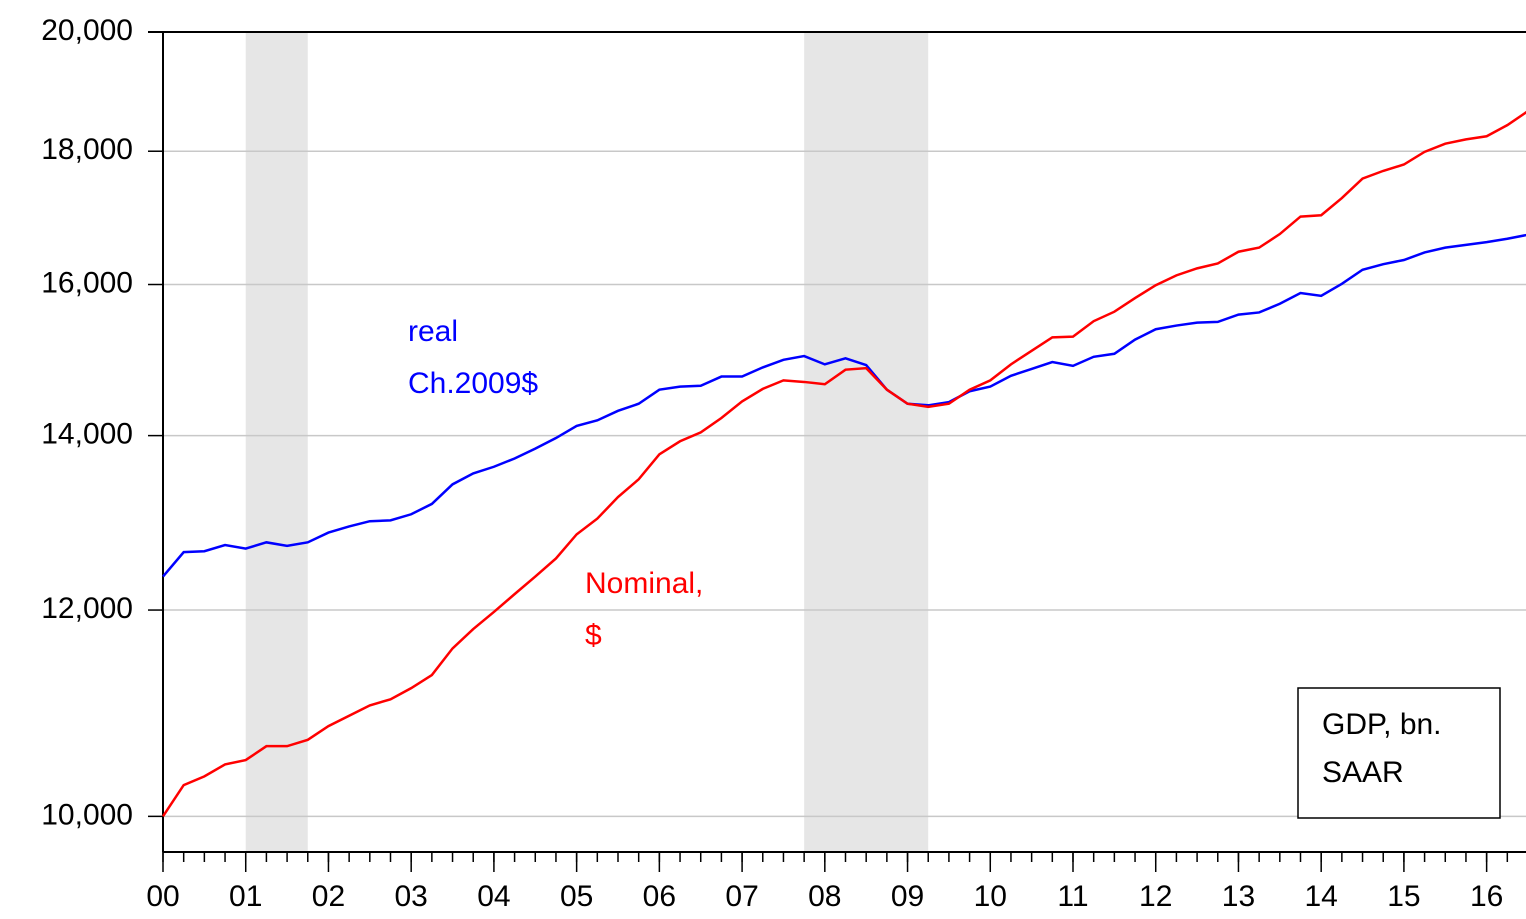 The image size is (1526, 919). I want to click on x-tick-label: 14, so click(1320, 896).